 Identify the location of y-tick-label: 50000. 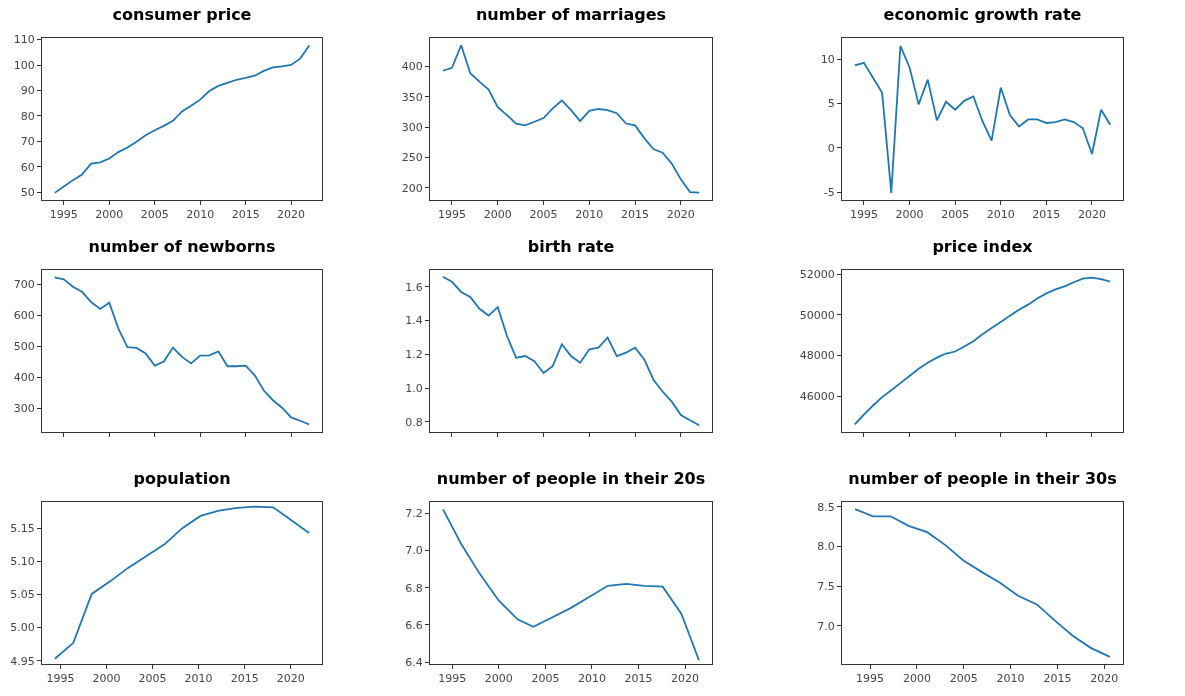
(817, 315).